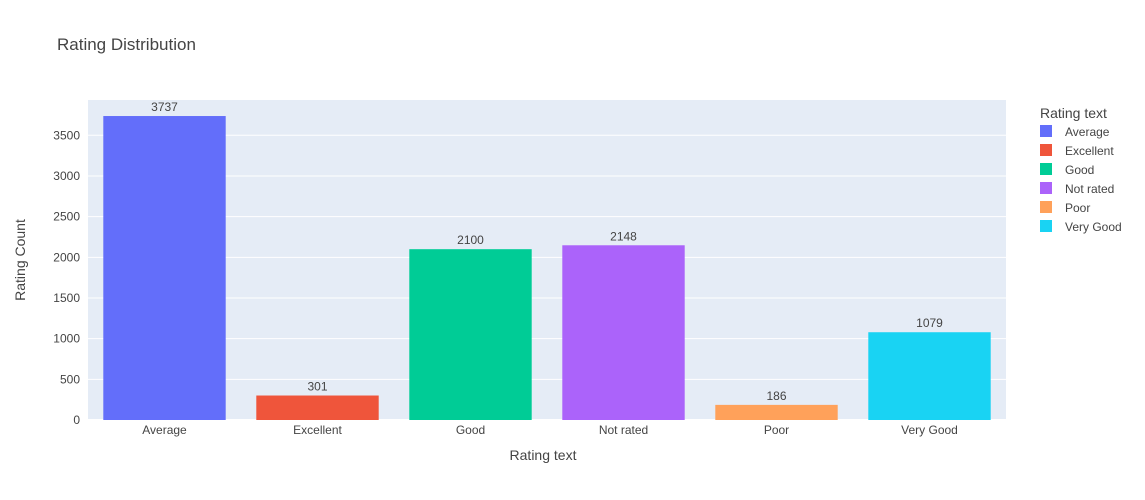 The width and height of the screenshot is (1145, 500). What do you see at coordinates (929, 323) in the screenshot?
I see `bar-value-label: 1079` at bounding box center [929, 323].